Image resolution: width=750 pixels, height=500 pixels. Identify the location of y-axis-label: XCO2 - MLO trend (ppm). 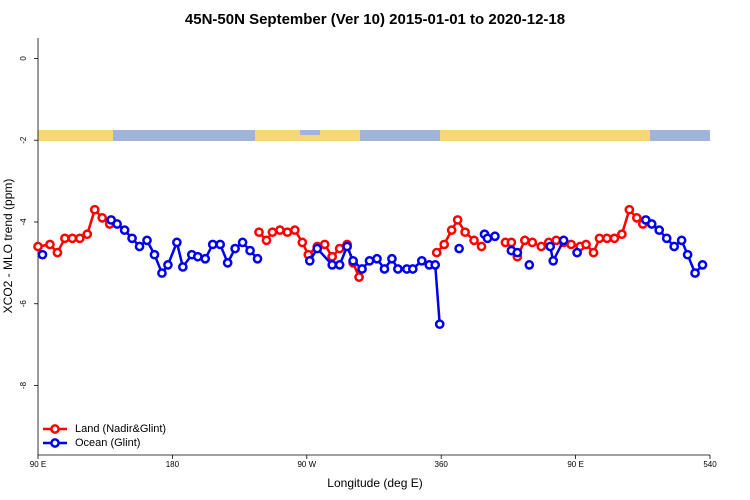
(8, 246).